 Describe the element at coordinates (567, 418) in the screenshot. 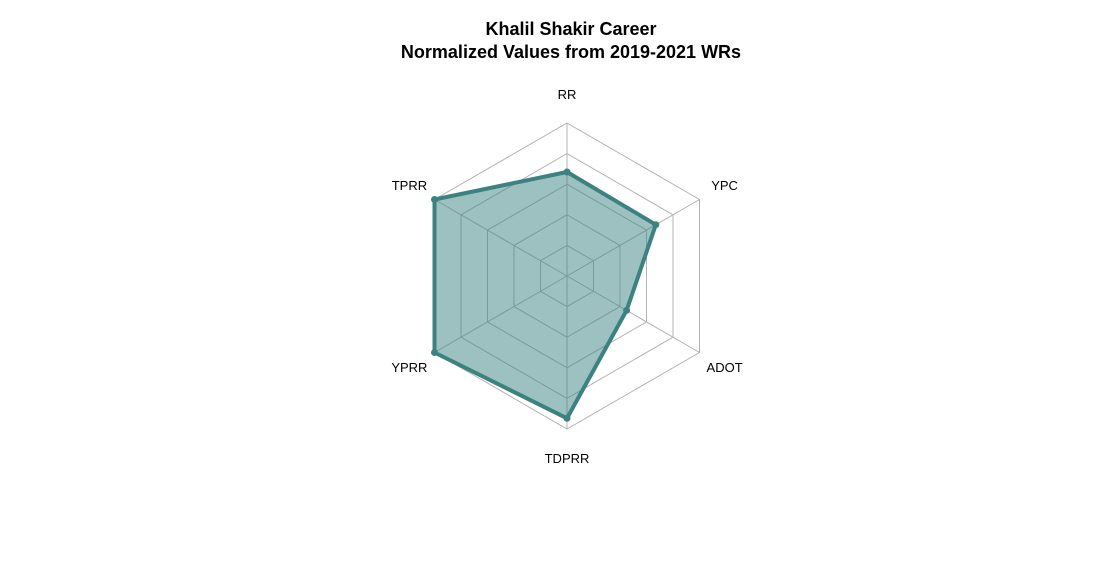

I see `data-point-tdprr` at that location.